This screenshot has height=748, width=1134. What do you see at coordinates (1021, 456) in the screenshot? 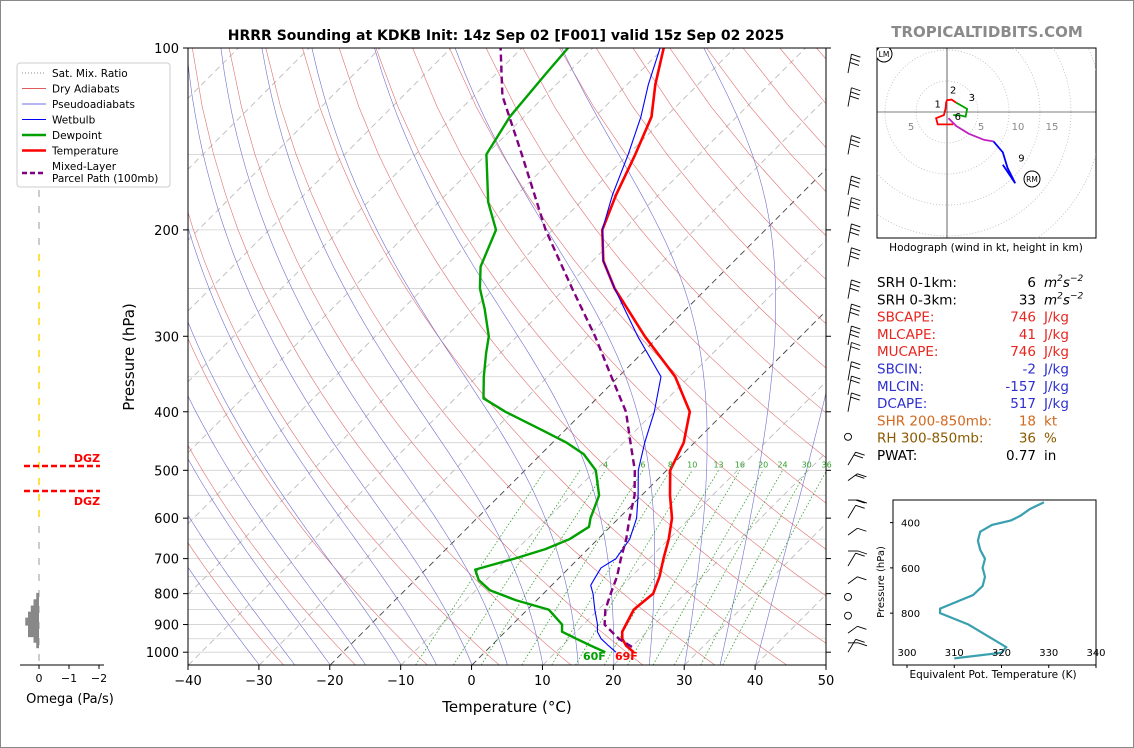
I see `stat-value: 0.77` at bounding box center [1021, 456].